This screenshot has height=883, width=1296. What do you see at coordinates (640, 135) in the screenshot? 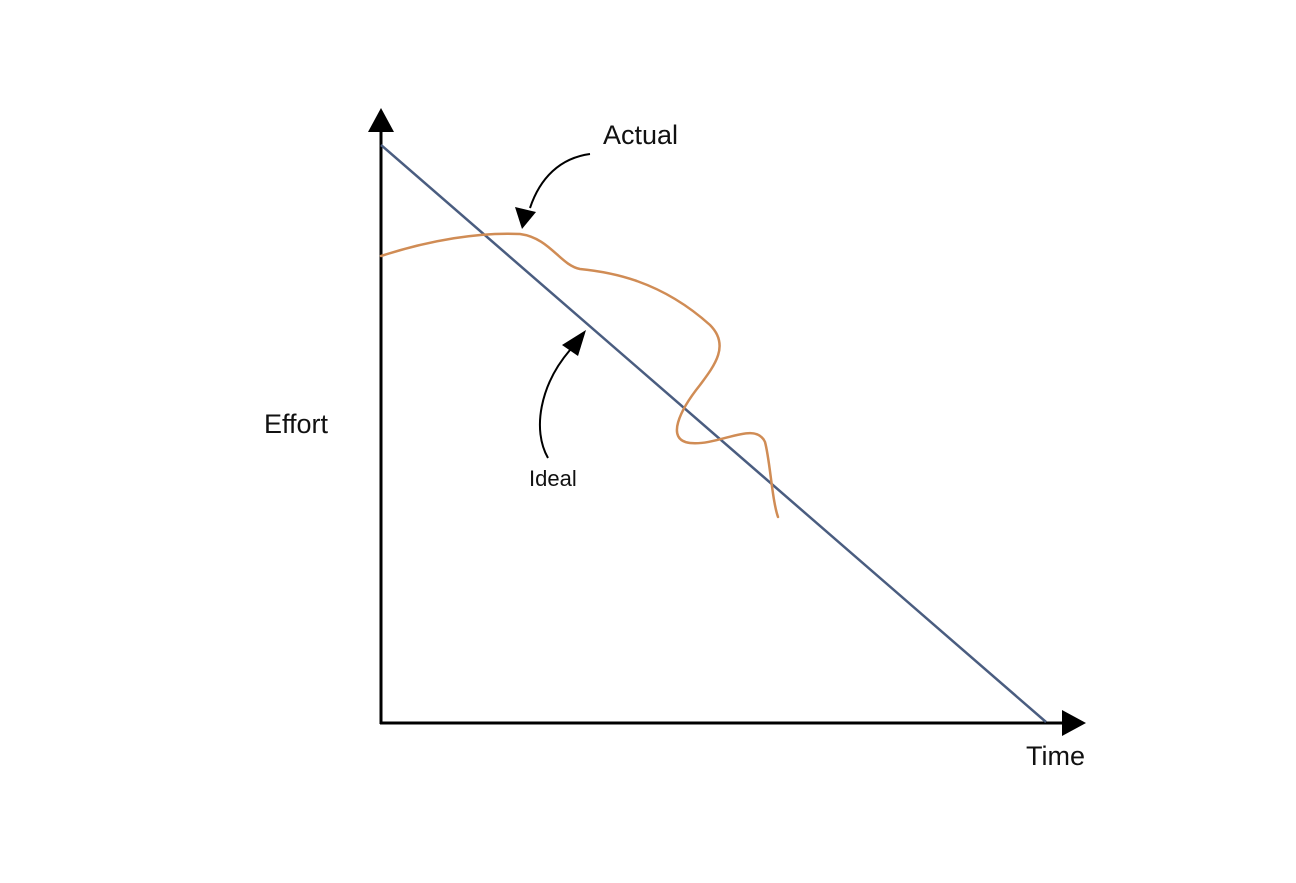
I see `actual-label: Actual` at bounding box center [640, 135].